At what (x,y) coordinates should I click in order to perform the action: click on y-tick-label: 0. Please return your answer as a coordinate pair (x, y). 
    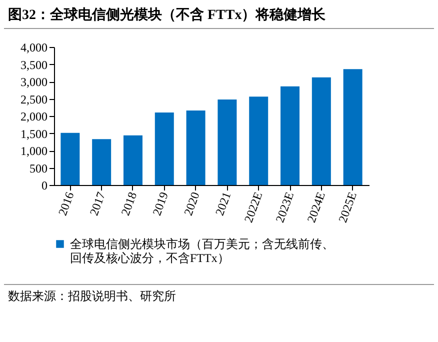
    Looking at the image, I should click on (45, 185).